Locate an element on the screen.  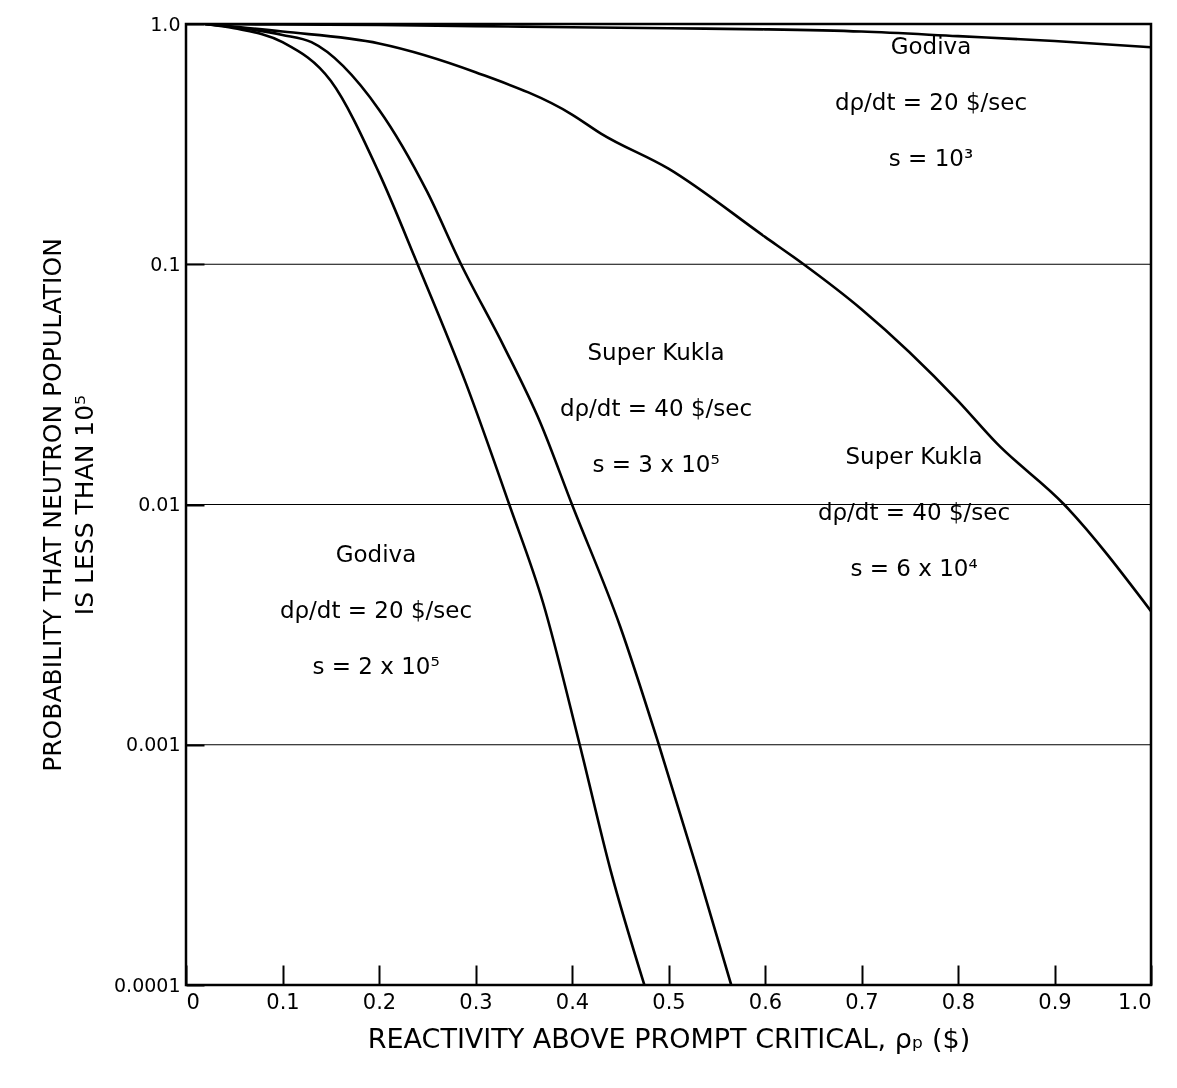
x-tick-label: 0.2 is located at coordinates (379, 1001).